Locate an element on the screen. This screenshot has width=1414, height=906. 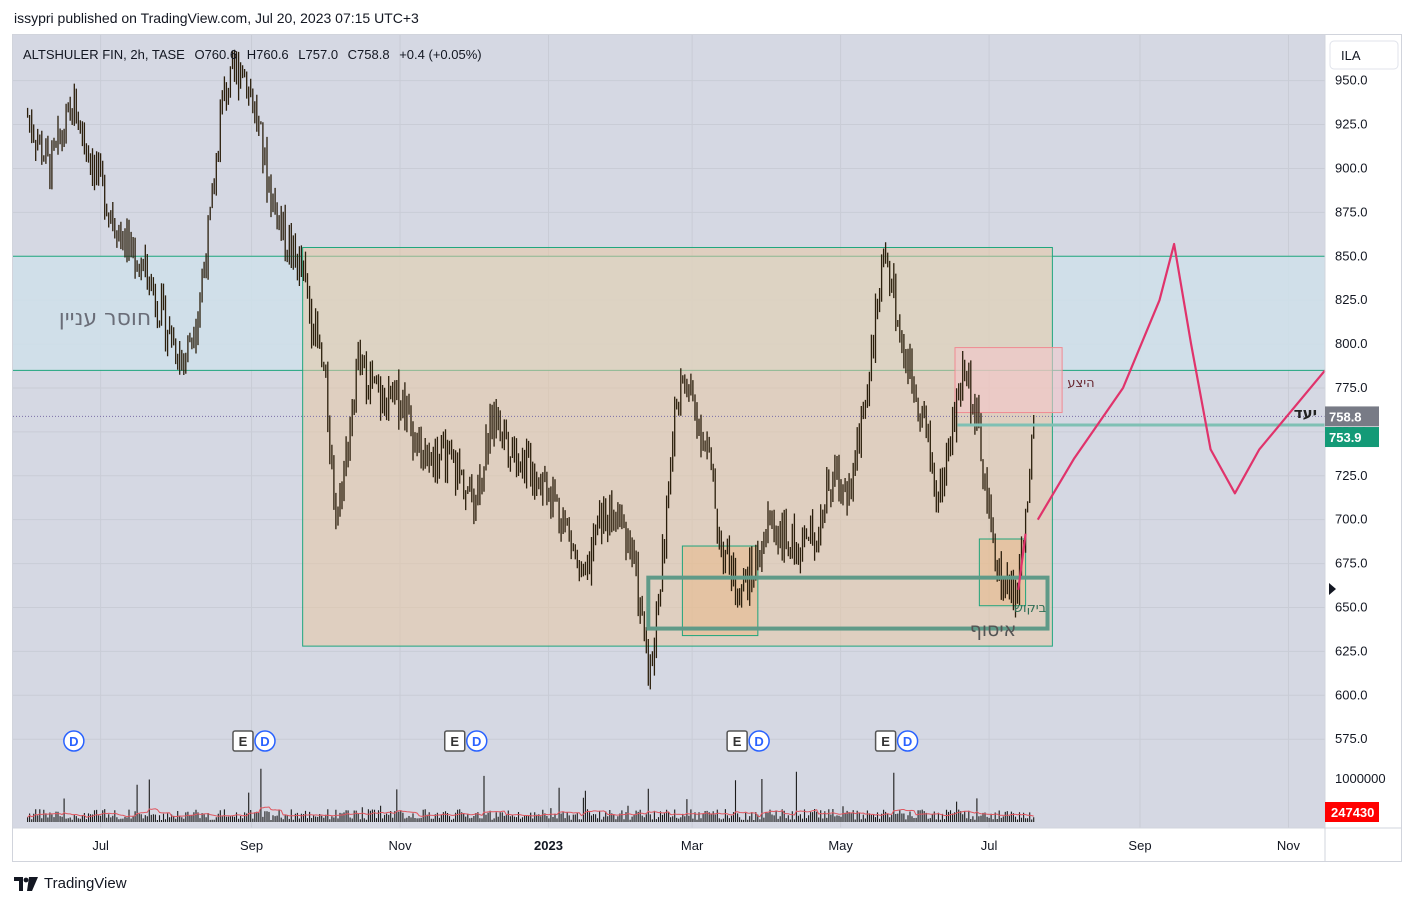
volume-axis-label: 1000000 is located at coordinates (1360, 778).